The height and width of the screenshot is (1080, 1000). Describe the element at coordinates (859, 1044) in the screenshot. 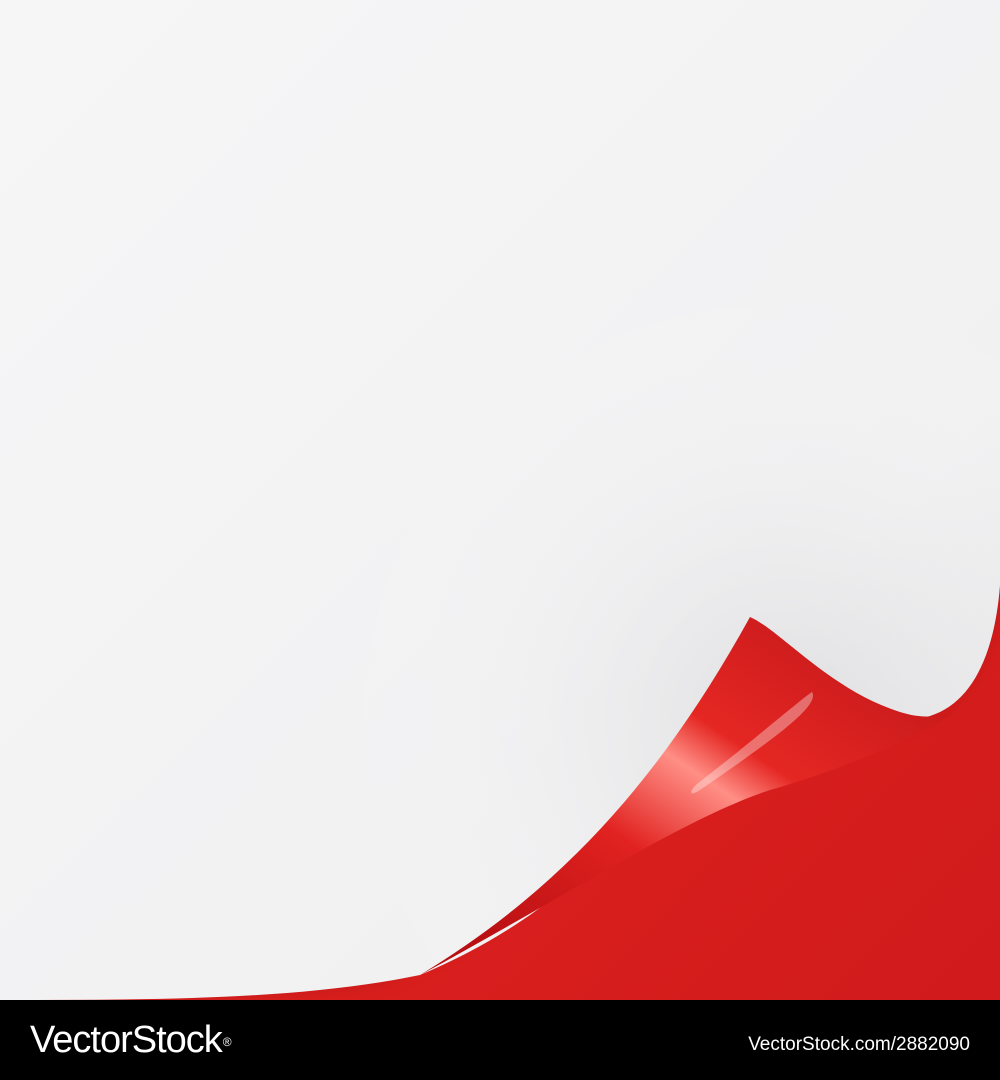

I see `image-id: VectorStock.com/2882090` at that location.